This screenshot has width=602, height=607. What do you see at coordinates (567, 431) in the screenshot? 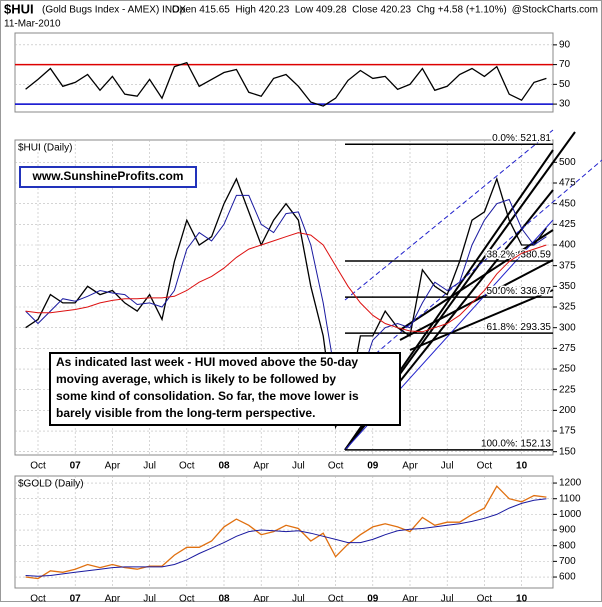
I see `y-tick-label: 175` at bounding box center [567, 431].